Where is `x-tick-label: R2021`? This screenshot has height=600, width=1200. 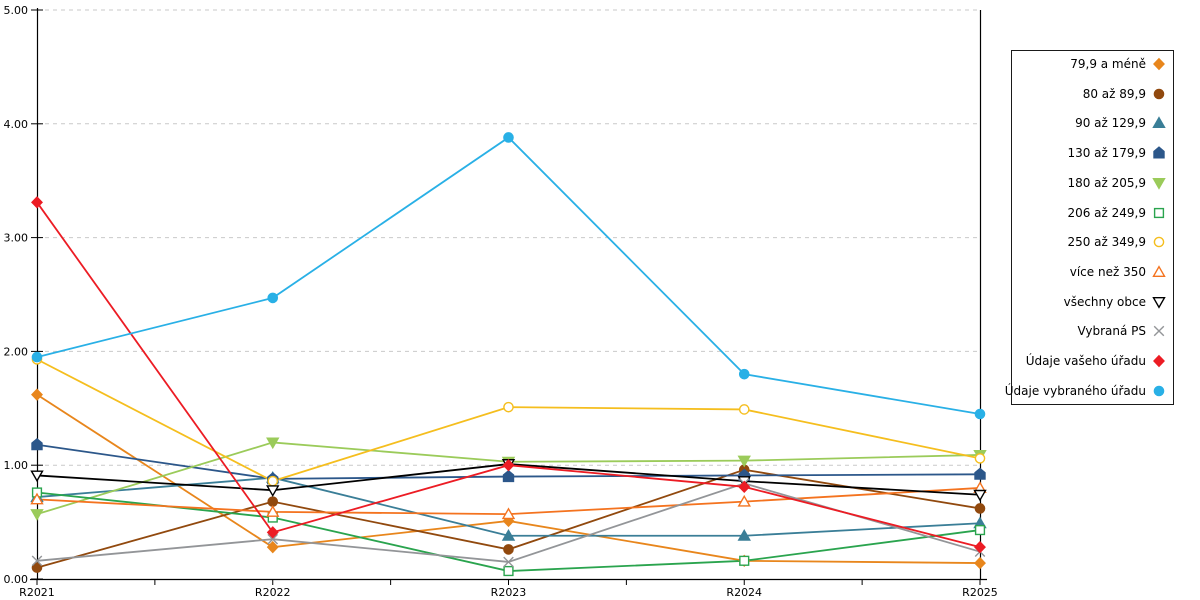
x-tick-label: R2021 is located at coordinates (37, 592).